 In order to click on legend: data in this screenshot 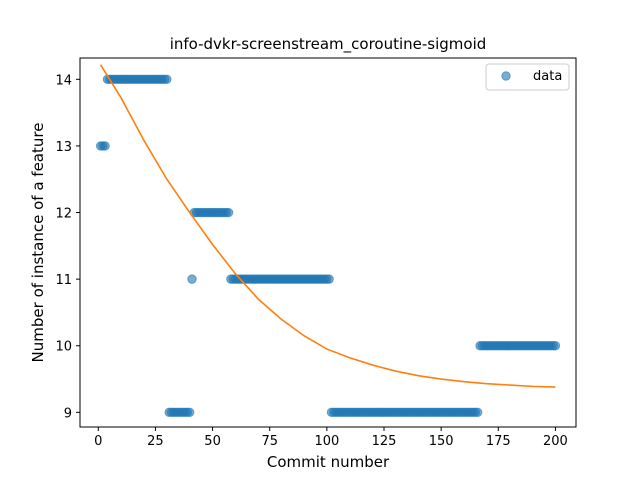, I will do `click(527, 77)`.